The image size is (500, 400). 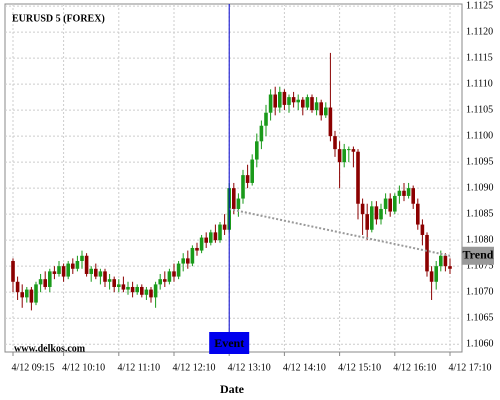 I want to click on x-tick-label: 4/12 13:10, so click(x=249, y=367).